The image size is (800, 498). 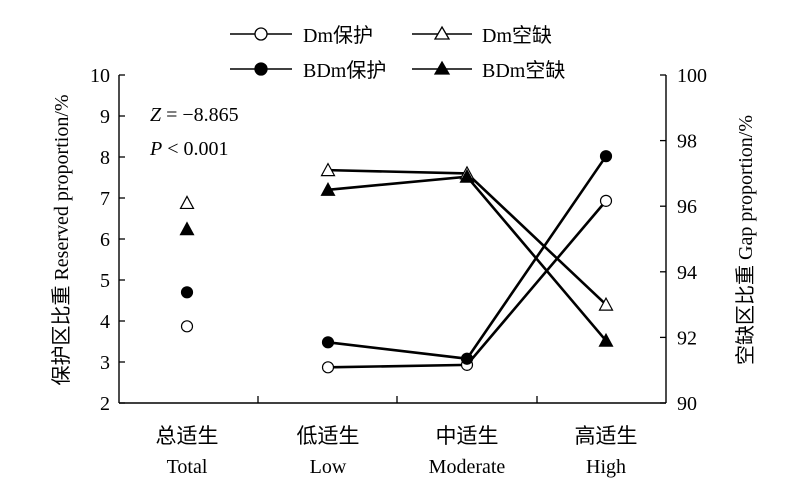 What do you see at coordinates (200, 115) in the screenshot?
I see `z-value: = −8.865` at bounding box center [200, 115].